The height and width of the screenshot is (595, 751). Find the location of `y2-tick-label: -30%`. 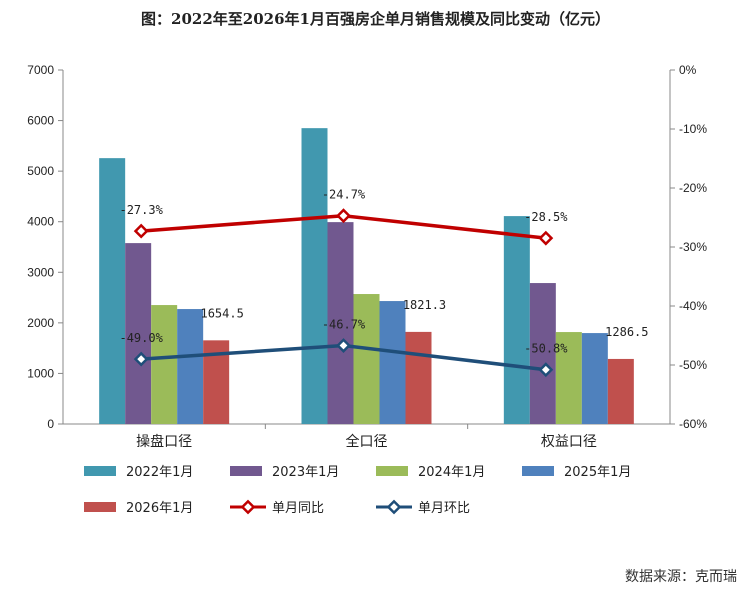

y2-tick-label: -30% is located at coordinates (693, 247).